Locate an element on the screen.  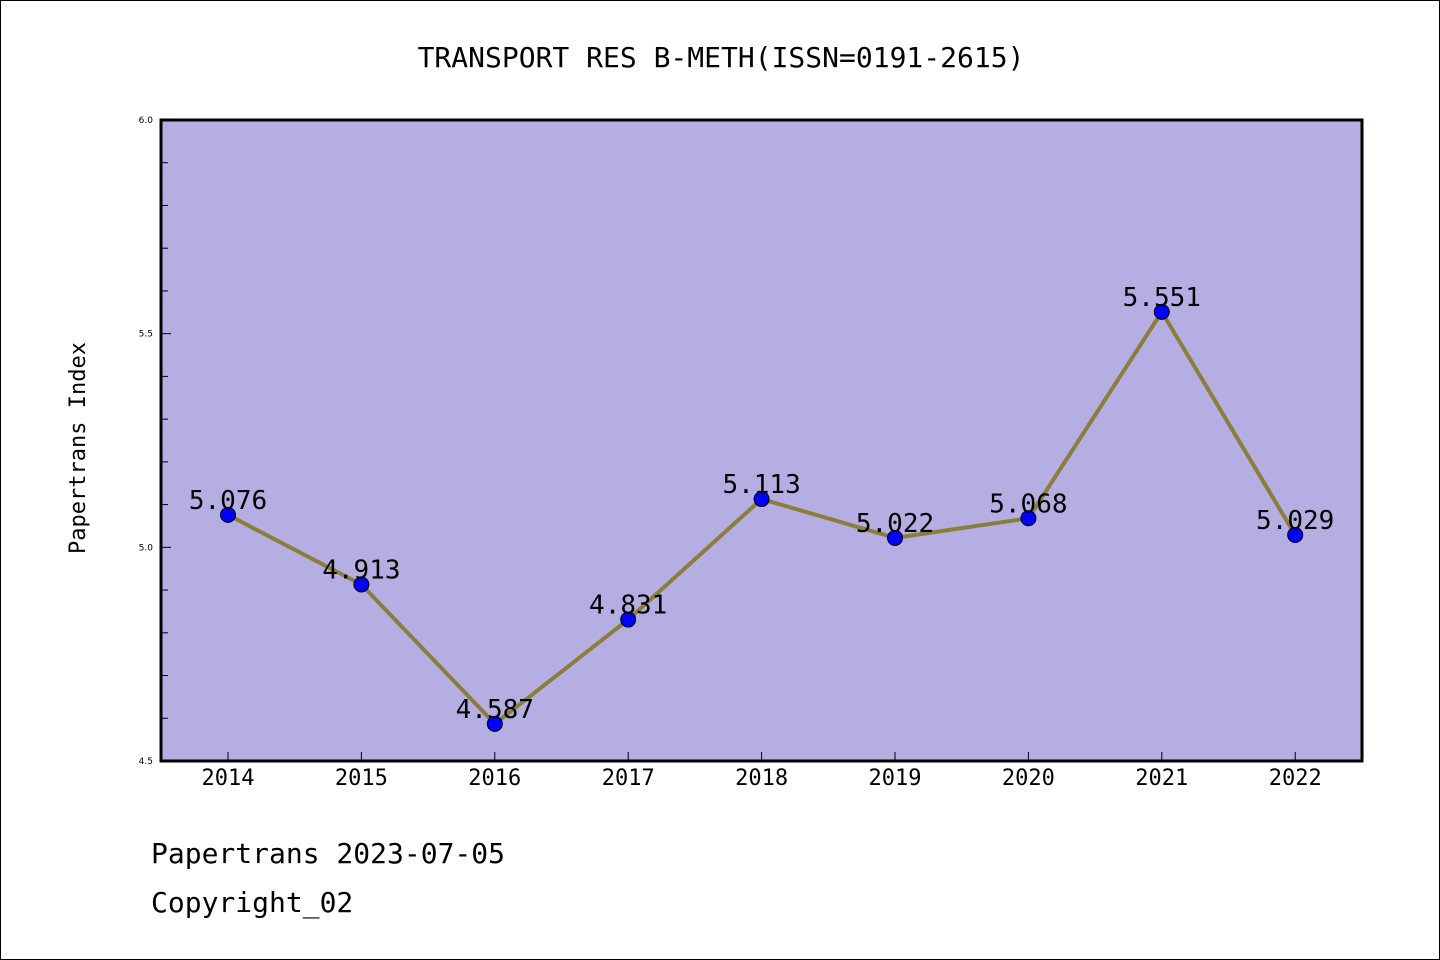
x-tick-label: 2015 is located at coordinates (361, 778).